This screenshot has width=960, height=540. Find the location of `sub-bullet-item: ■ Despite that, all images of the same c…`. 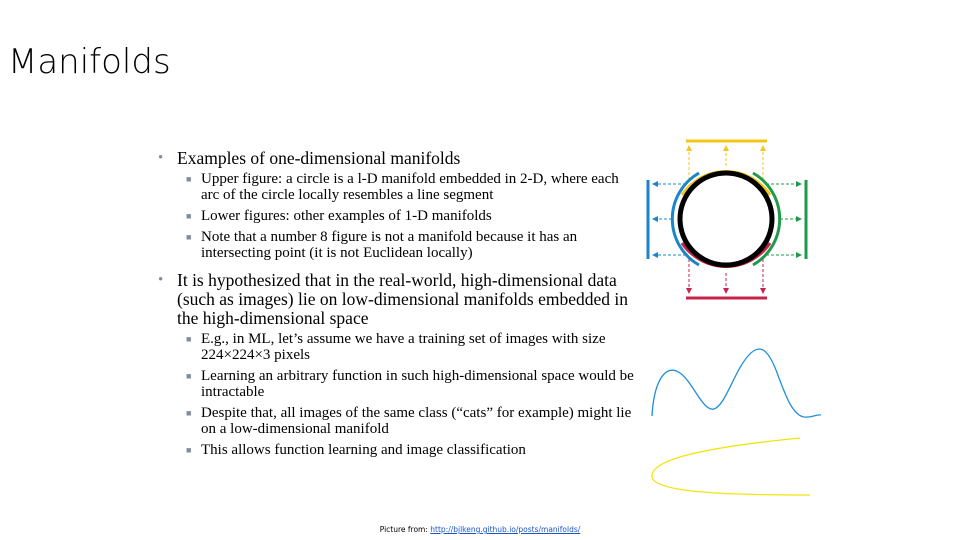

sub-bullet-item: ■ Despite that, all images of the same c… is located at coordinates (407, 421).